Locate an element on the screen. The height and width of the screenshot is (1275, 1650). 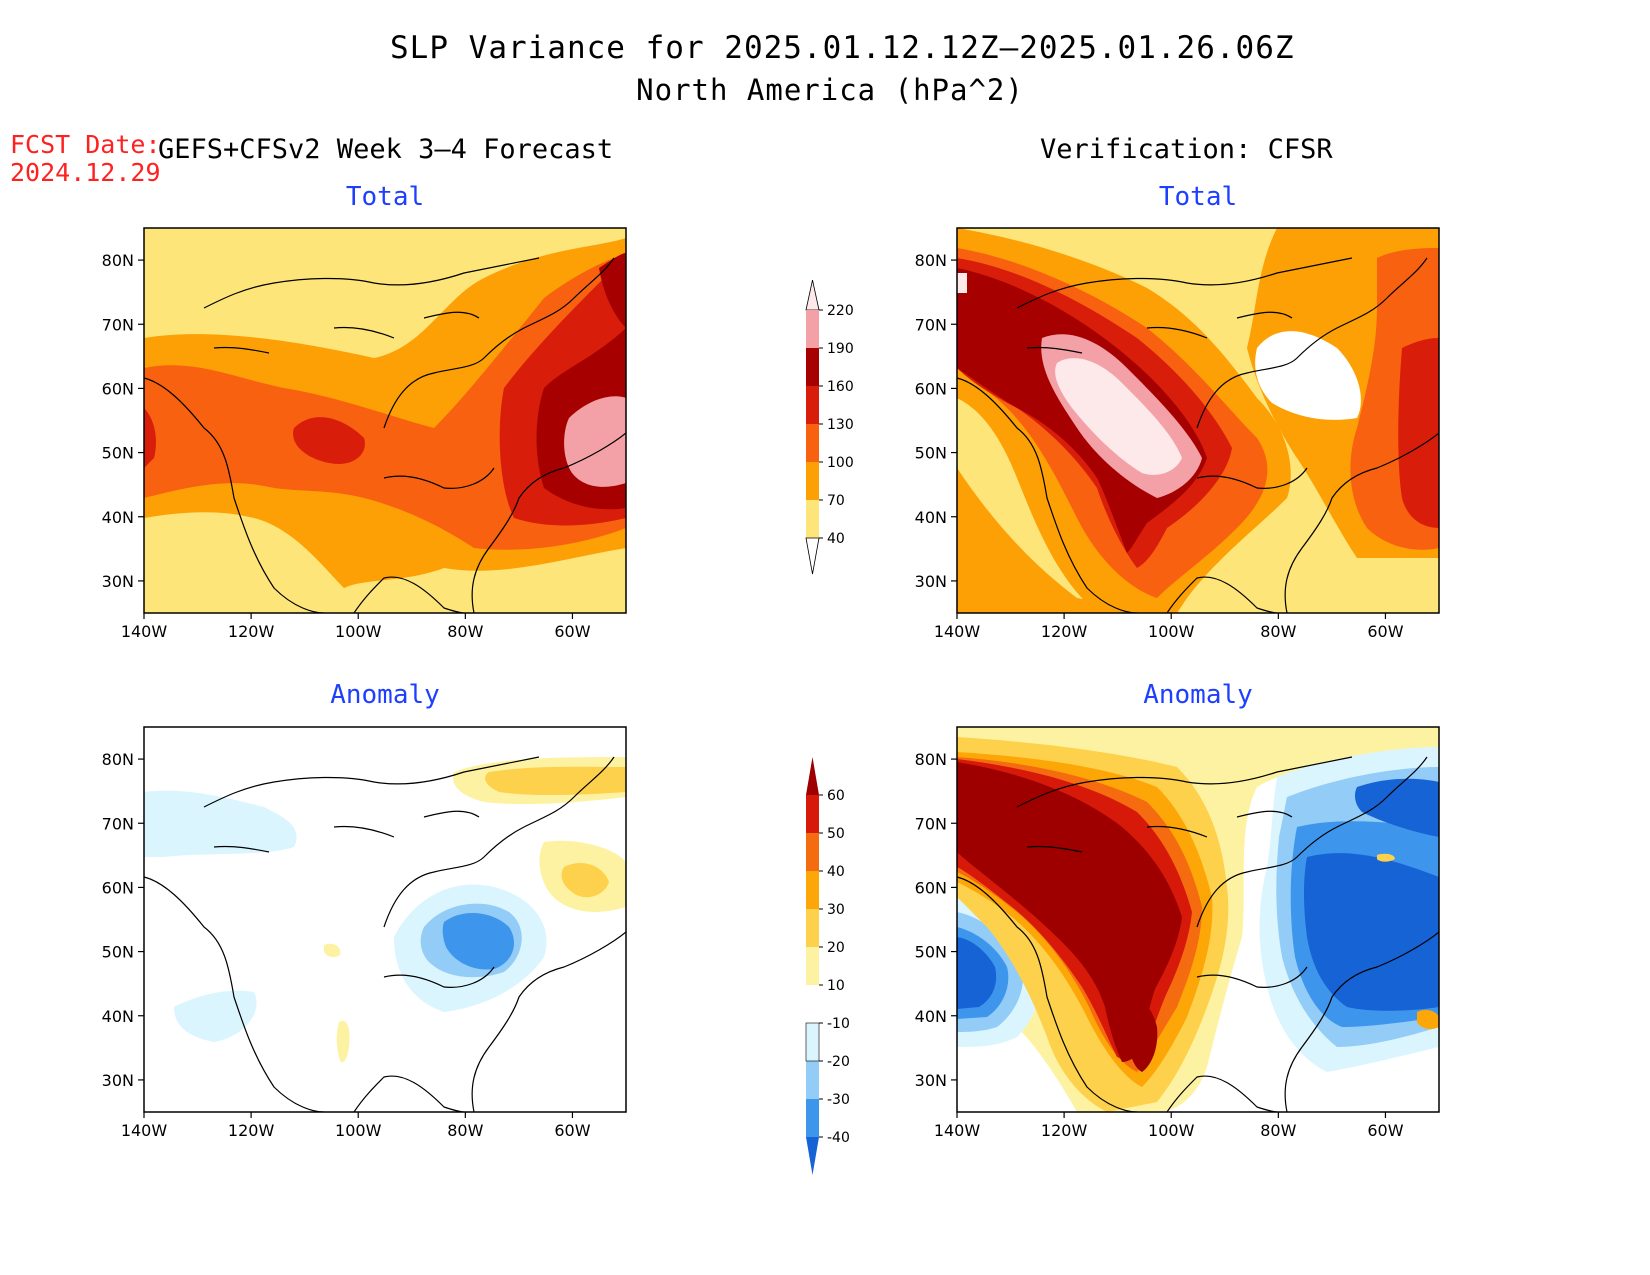
colorbar-anomaly-label: 60 is located at coordinates (836, 796).